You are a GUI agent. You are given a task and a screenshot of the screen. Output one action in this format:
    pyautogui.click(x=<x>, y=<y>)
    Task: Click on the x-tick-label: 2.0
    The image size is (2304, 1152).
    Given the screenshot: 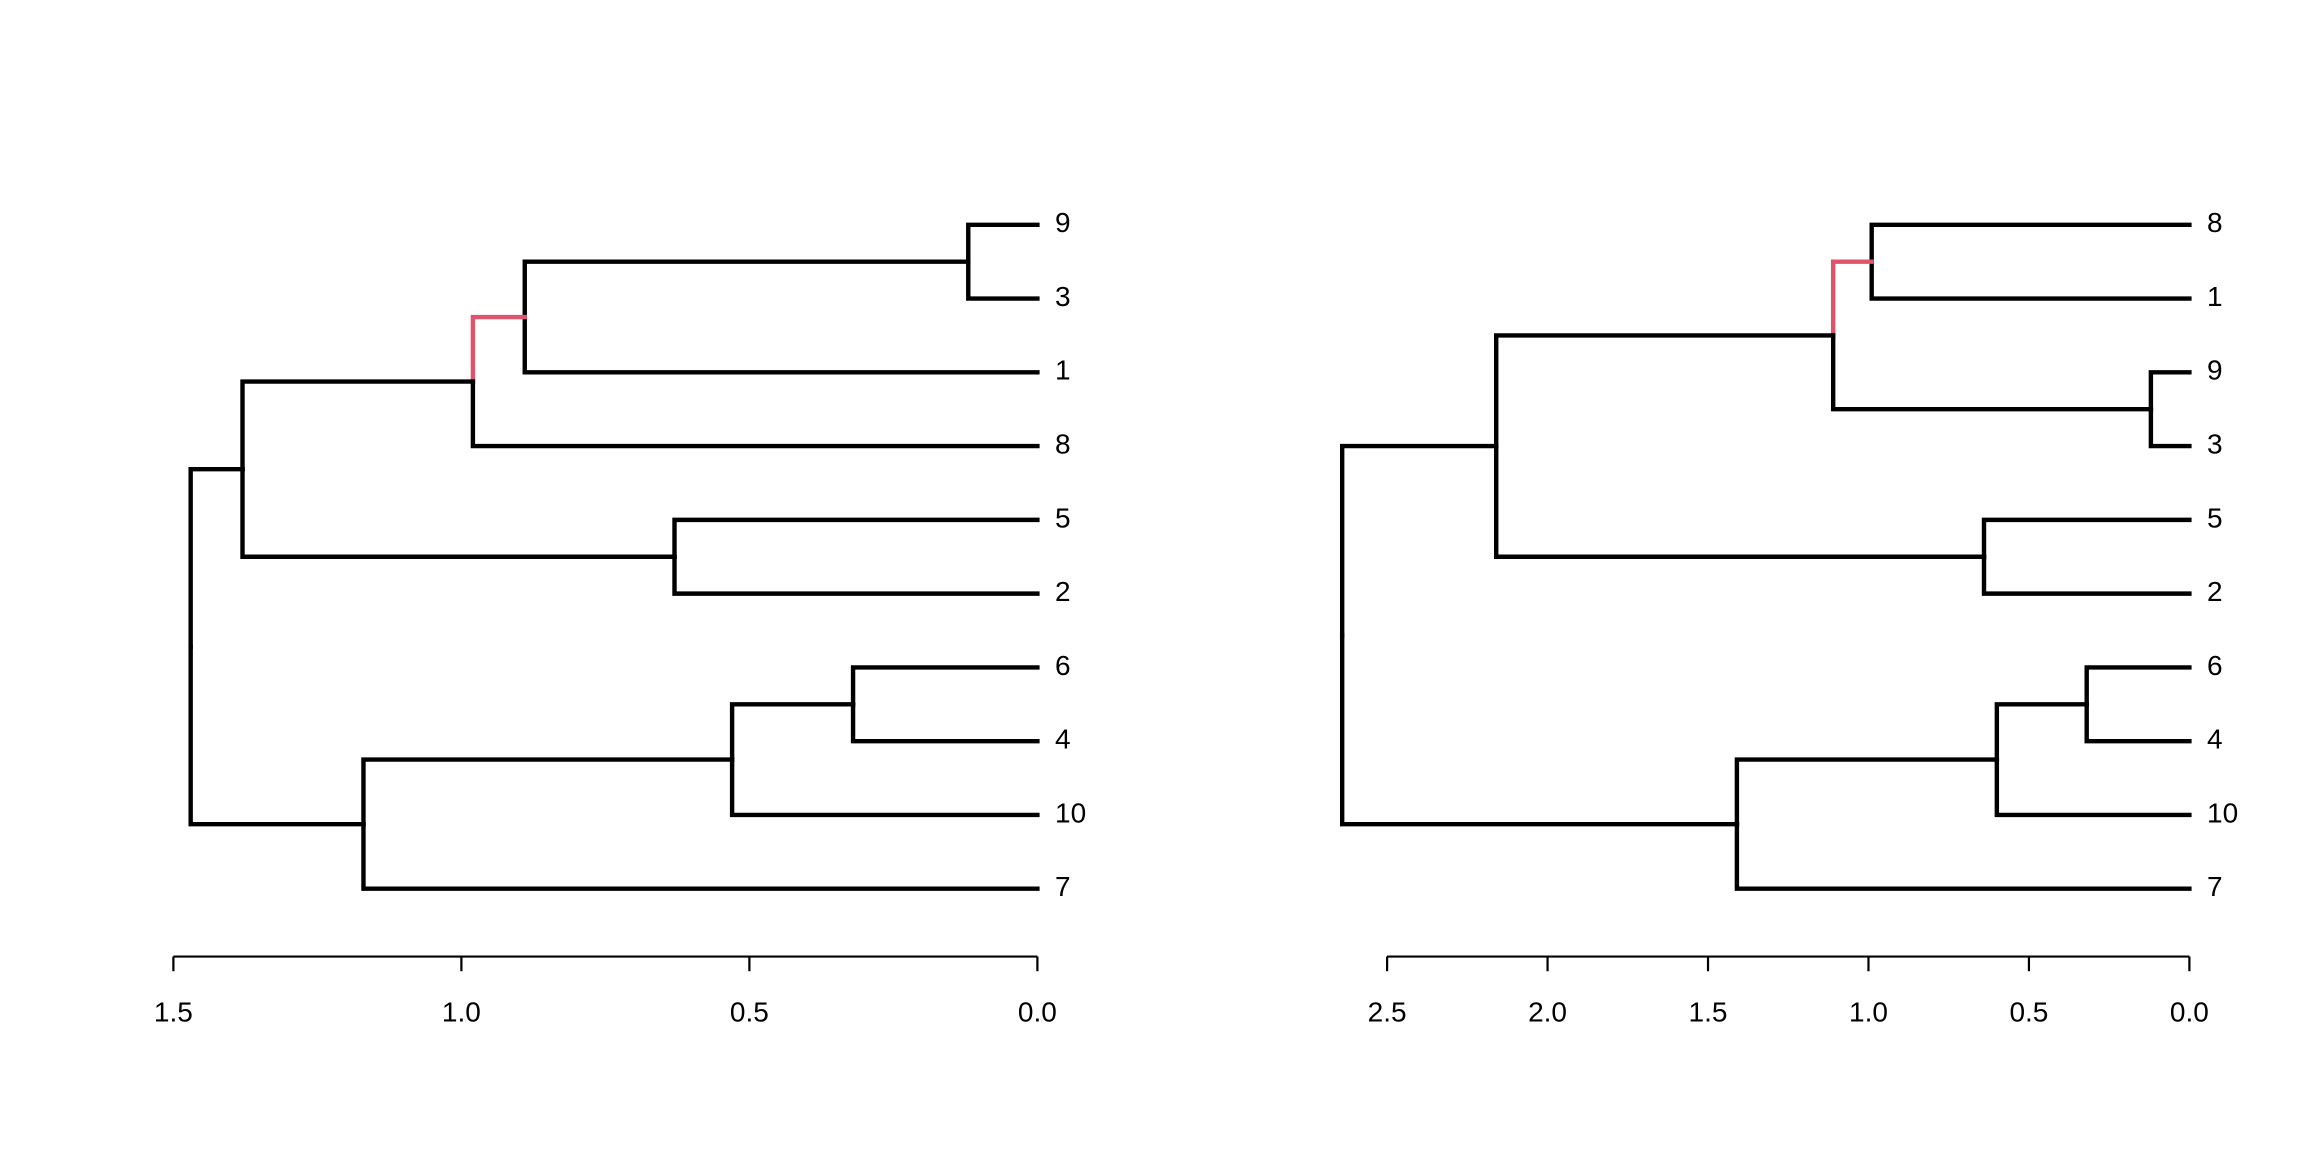 What is the action you would take?
    pyautogui.click(x=1547, y=1011)
    